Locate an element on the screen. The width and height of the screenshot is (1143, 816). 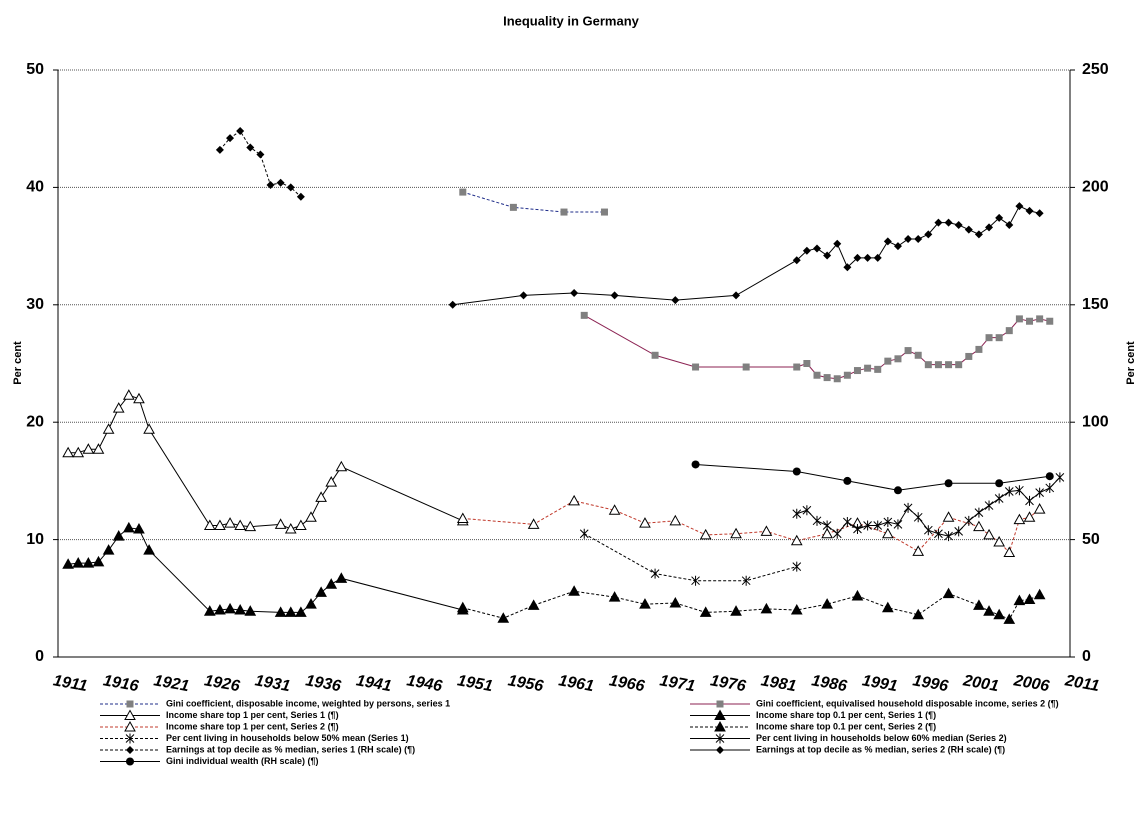
x-tick-label: 1926 is located at coordinates (222, 683).